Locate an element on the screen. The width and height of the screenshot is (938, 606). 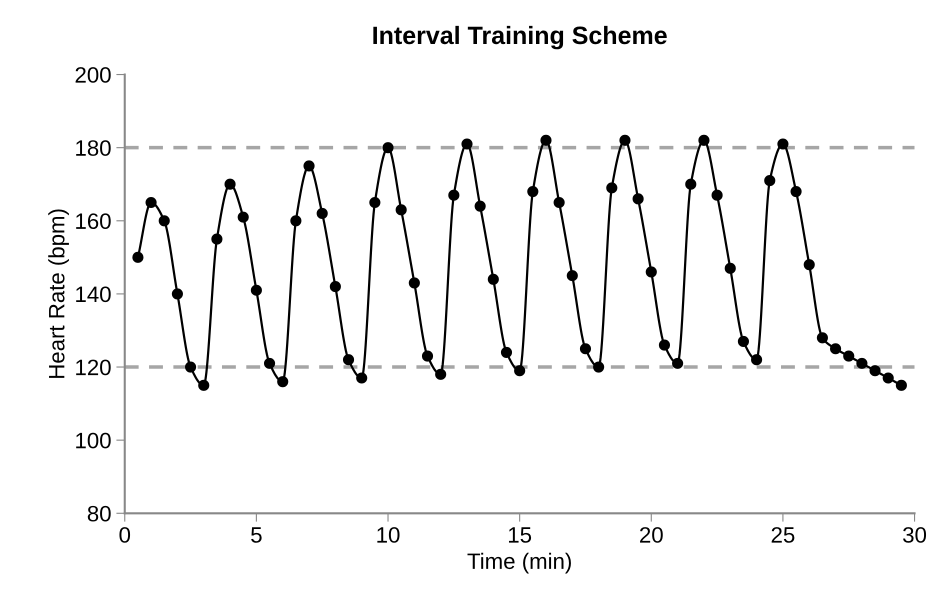
x-tick-label: 5 is located at coordinates (256, 535).